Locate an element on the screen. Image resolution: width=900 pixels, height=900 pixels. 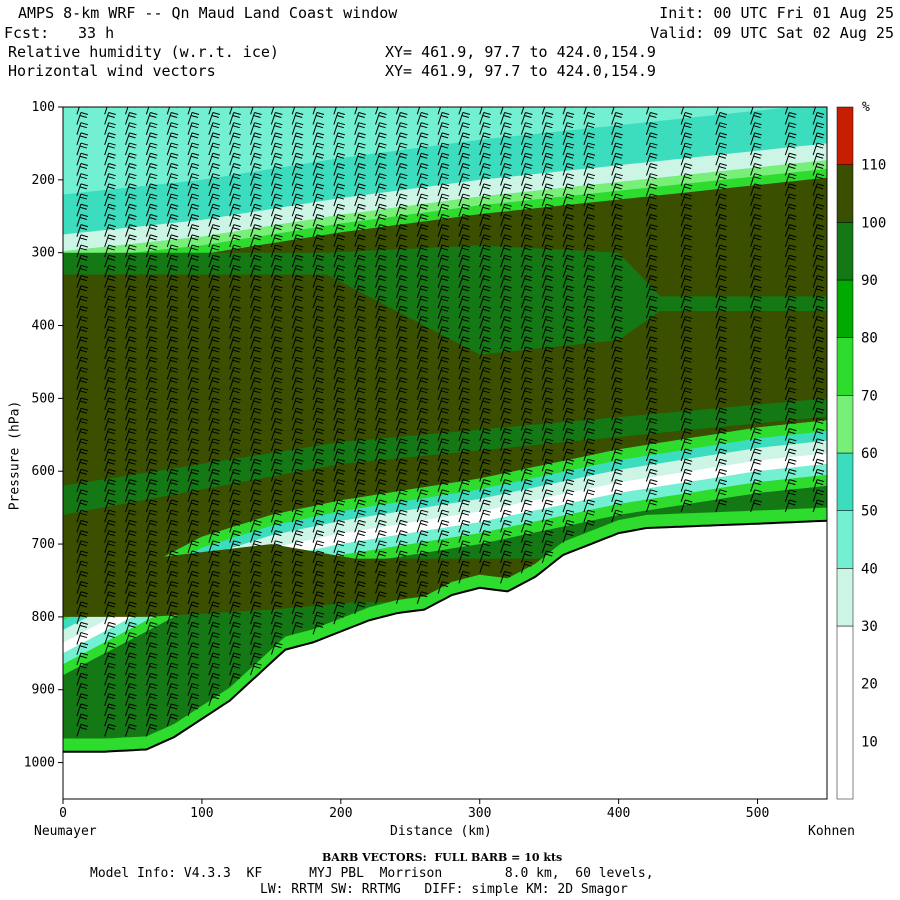
x-tick-label: 400 is located at coordinates (618, 813).